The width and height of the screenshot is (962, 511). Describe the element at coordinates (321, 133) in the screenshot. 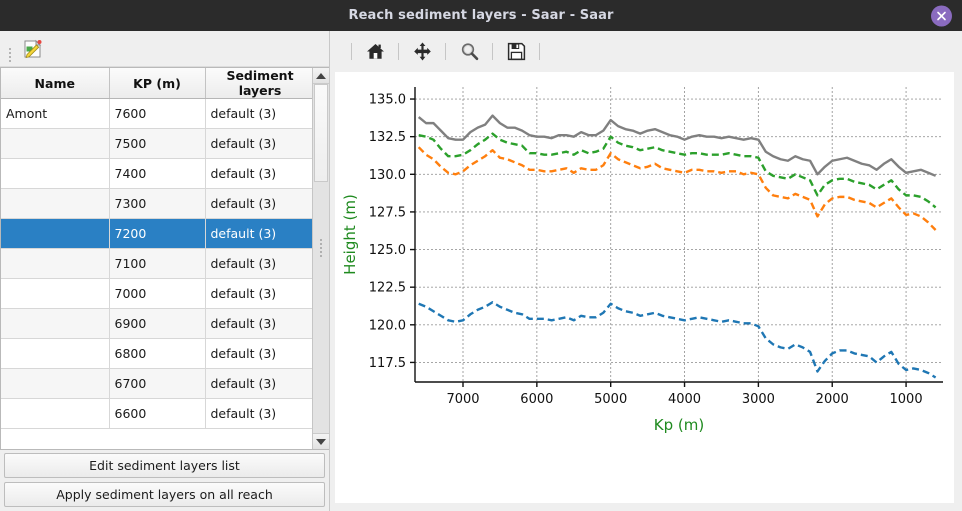

I see `scrollbar-thumb` at that location.